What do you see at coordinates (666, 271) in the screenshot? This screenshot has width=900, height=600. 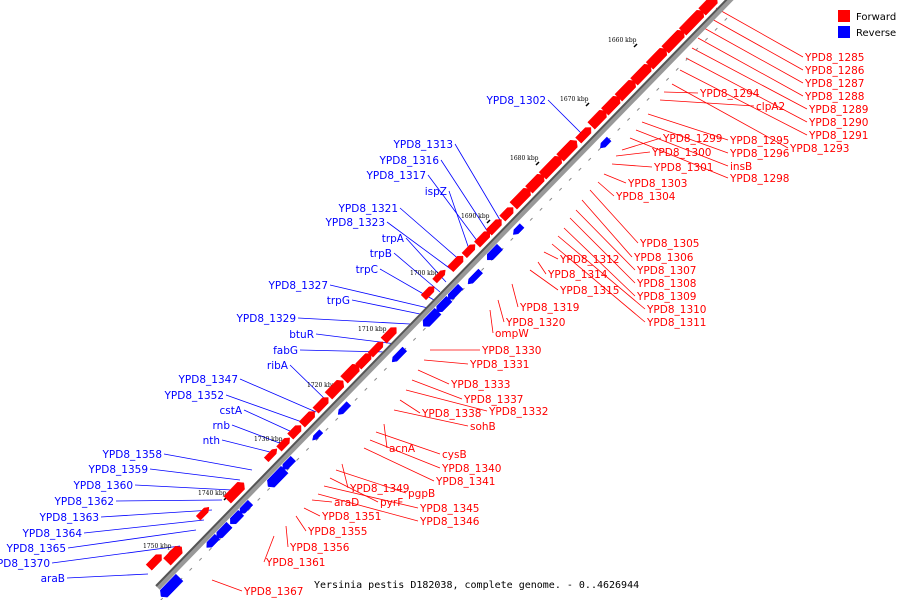 I see `forward-gene-label: YPD8_1307` at bounding box center [666, 271].